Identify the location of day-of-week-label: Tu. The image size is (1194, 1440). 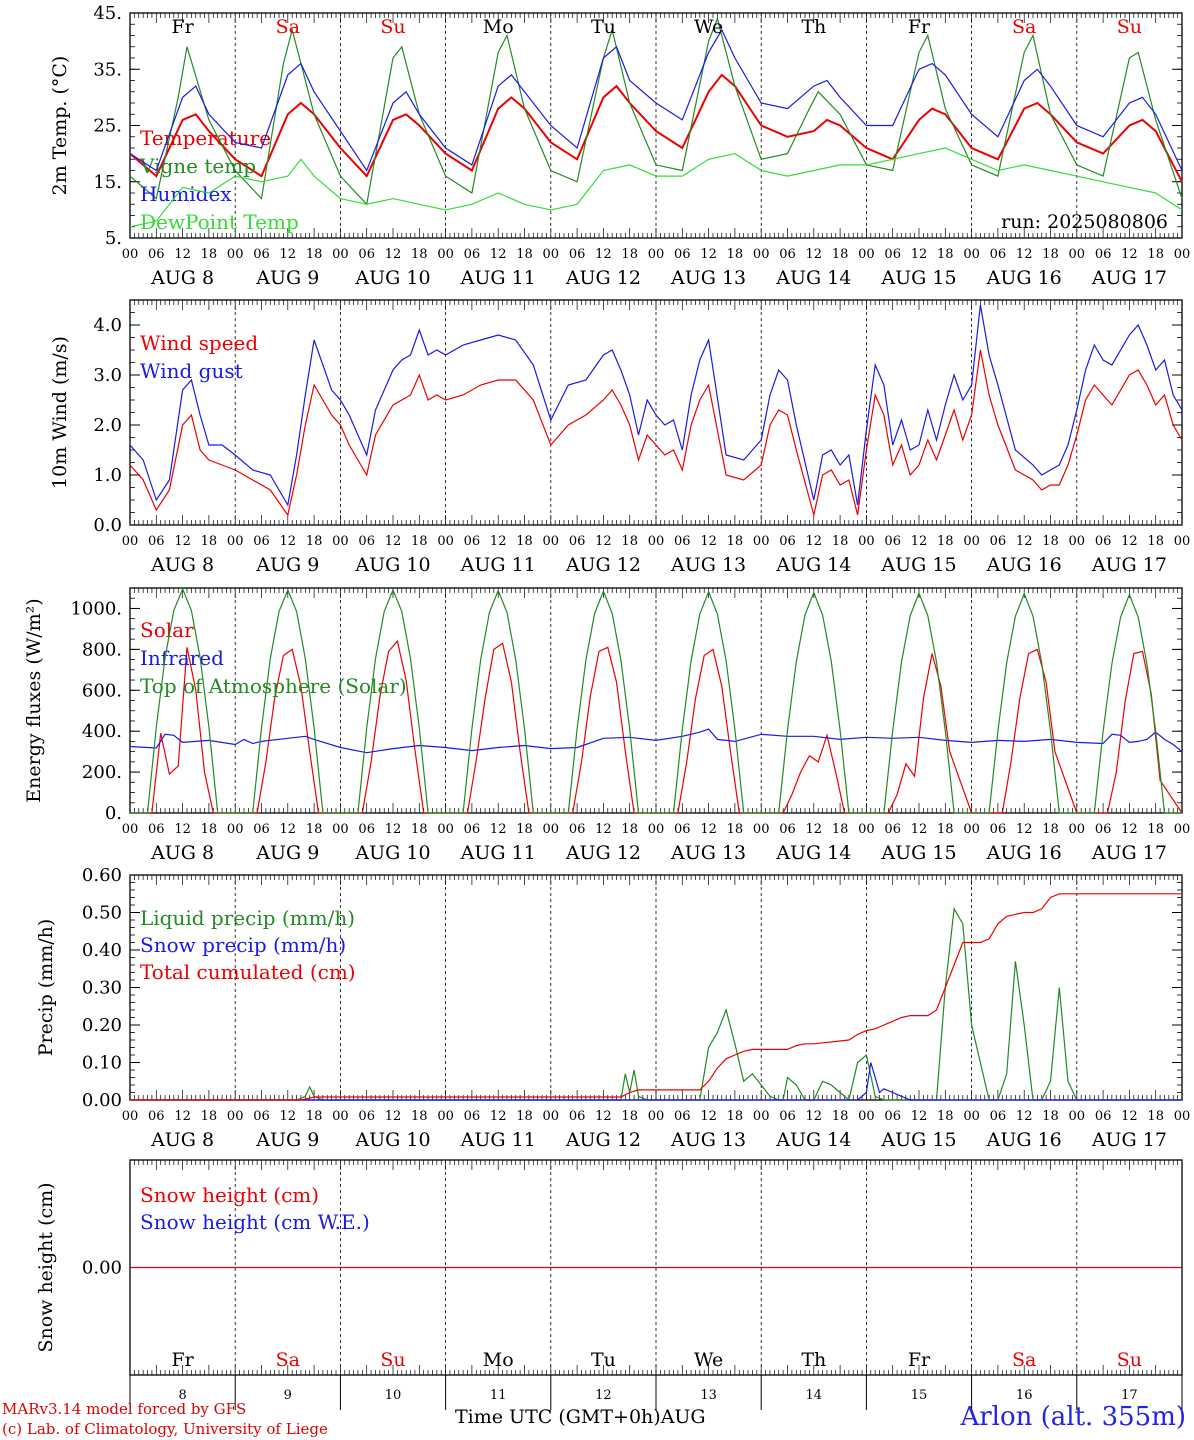
(603, 27).